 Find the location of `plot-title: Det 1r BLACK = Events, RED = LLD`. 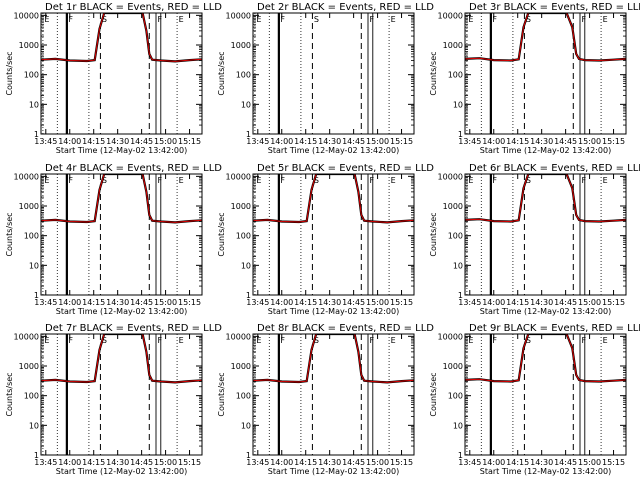

plot-title: Det 1r BLACK = Events, RED = LLD is located at coordinates (133, 7).